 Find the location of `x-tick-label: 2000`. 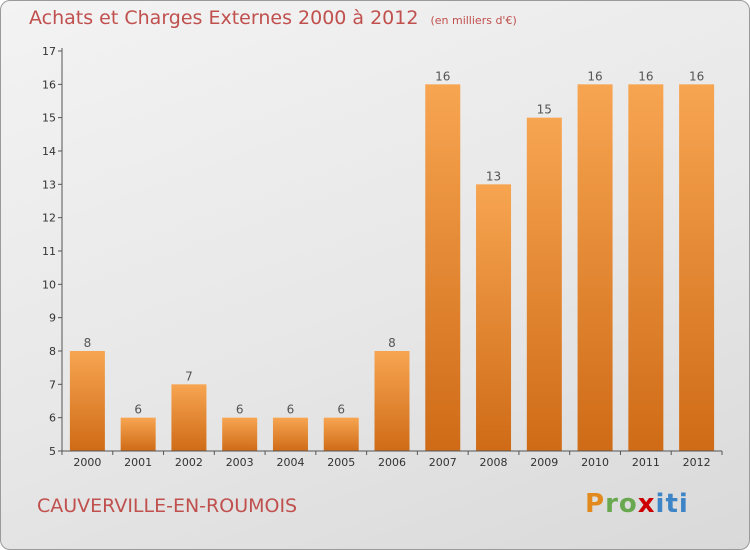

x-tick-label: 2000 is located at coordinates (87, 462).